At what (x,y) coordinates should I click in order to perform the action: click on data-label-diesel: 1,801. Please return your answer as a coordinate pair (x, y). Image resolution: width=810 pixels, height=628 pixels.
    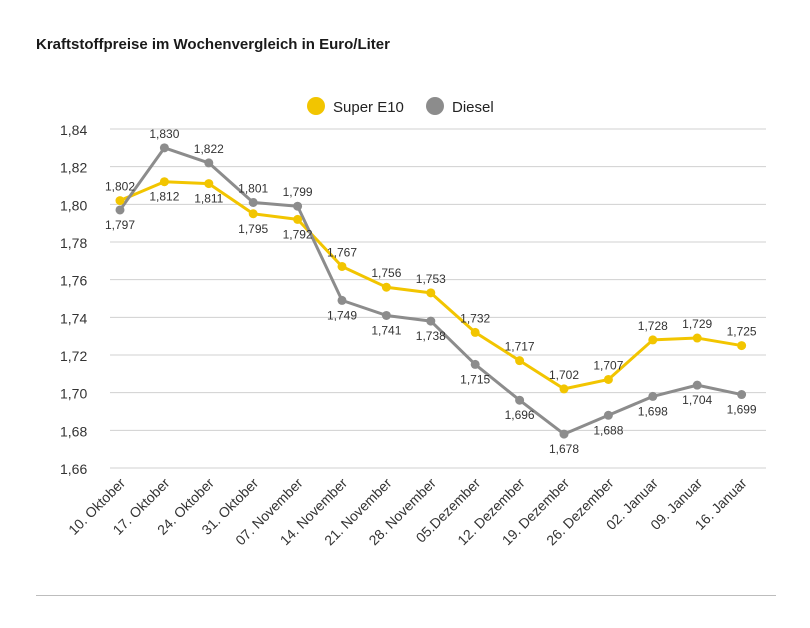
    Looking at the image, I should click on (253, 188).